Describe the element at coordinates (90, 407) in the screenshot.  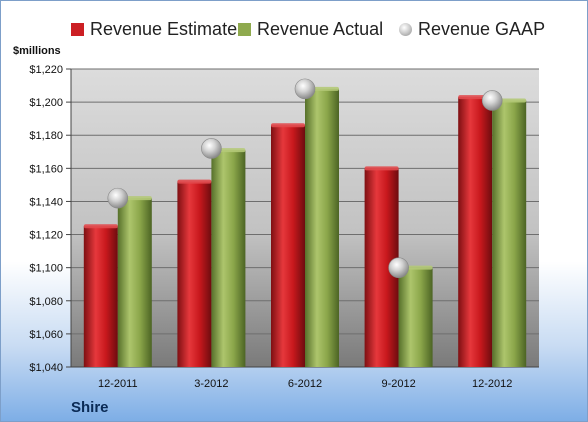
I see `company-name: Shire` at that location.